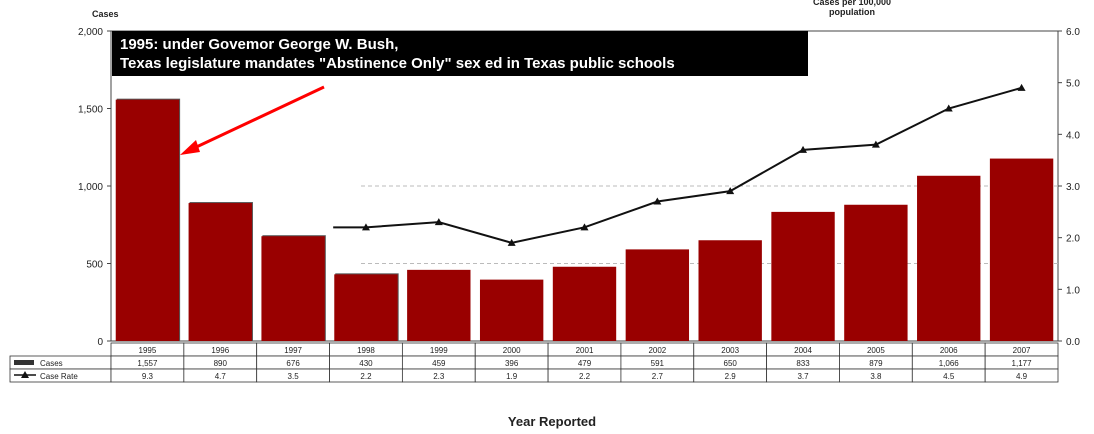 The width and height of the screenshot is (1094, 434). Describe the element at coordinates (90, 110) in the screenshot. I see `y-tick-label-left: 1,500` at that location.